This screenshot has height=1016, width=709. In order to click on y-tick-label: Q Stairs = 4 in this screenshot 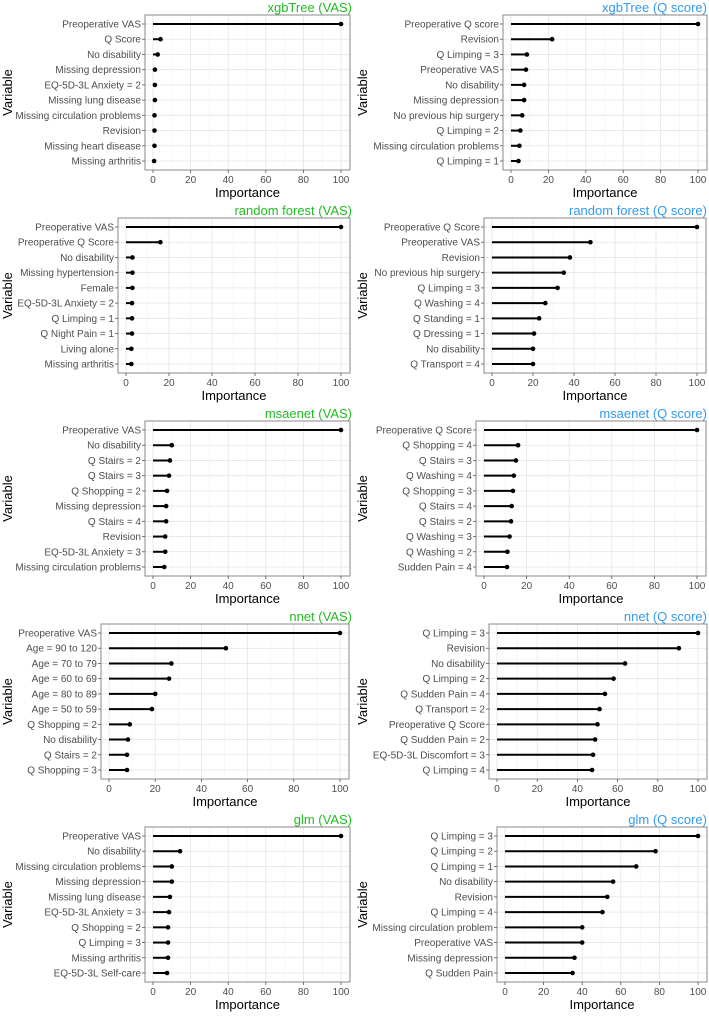, I will do `click(115, 522)`.